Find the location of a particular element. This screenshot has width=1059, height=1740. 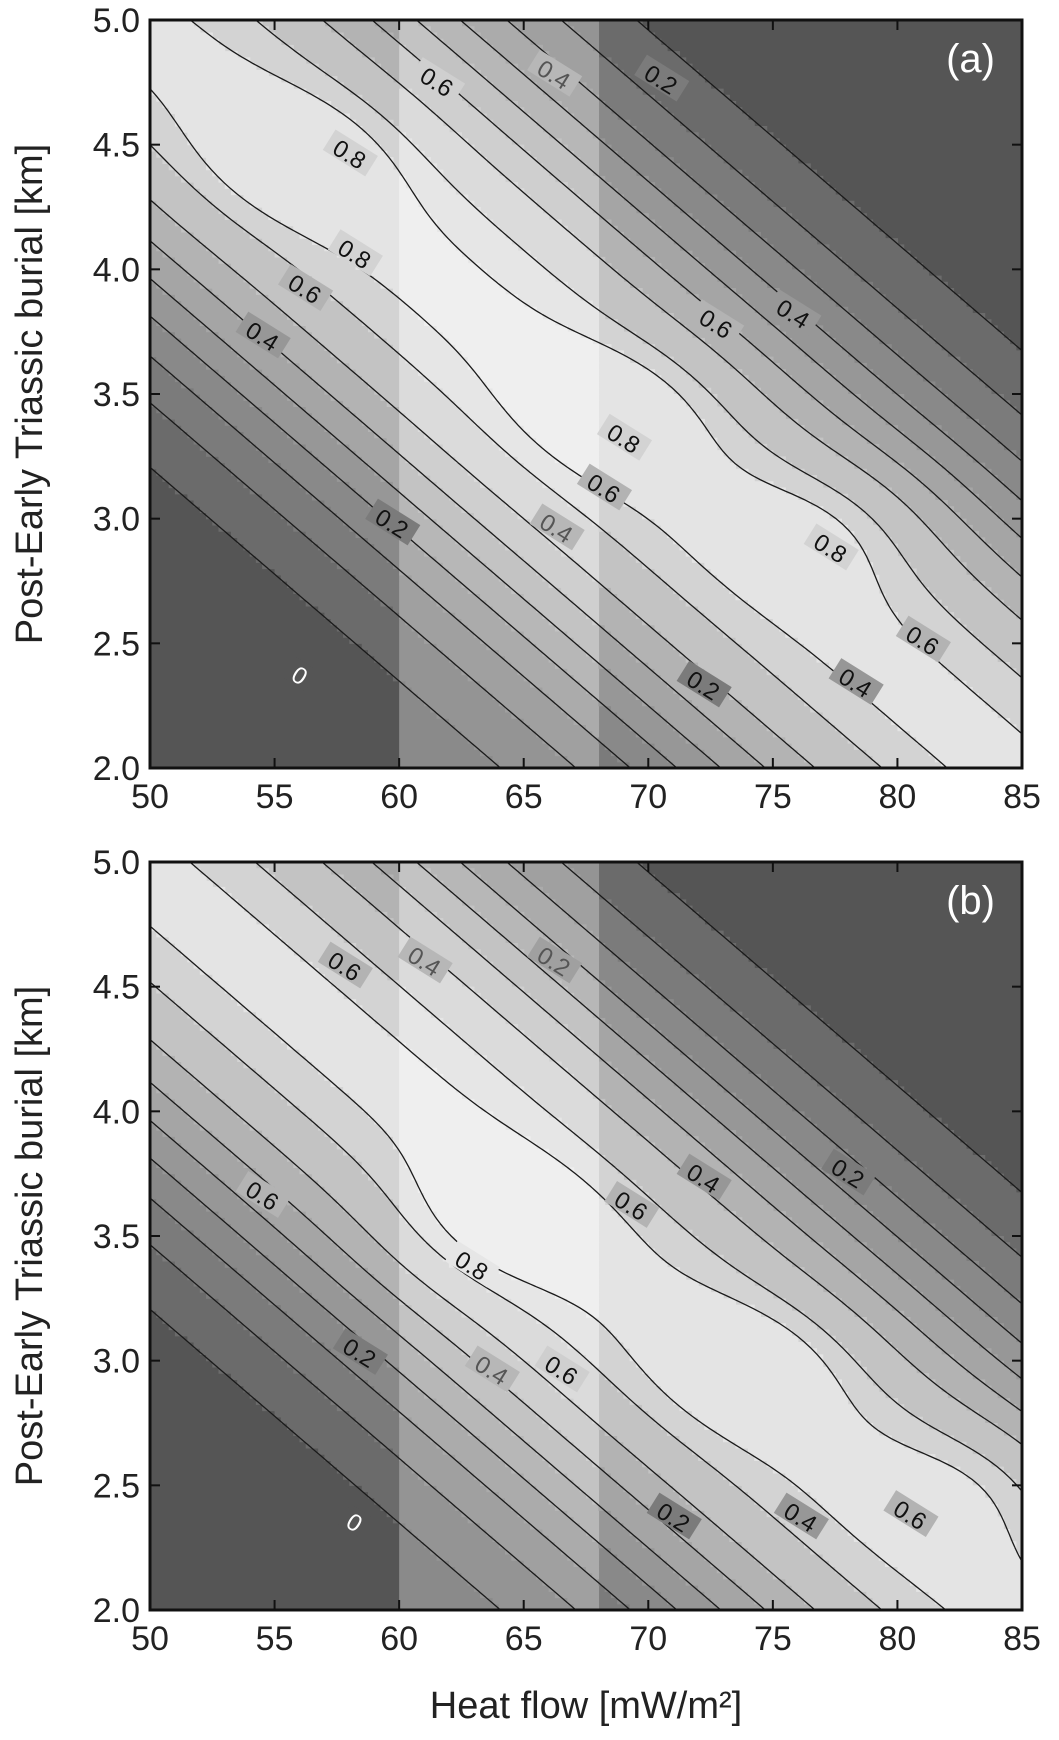

contour-band-0.5-highlighted is located at coordinates (499, 341).